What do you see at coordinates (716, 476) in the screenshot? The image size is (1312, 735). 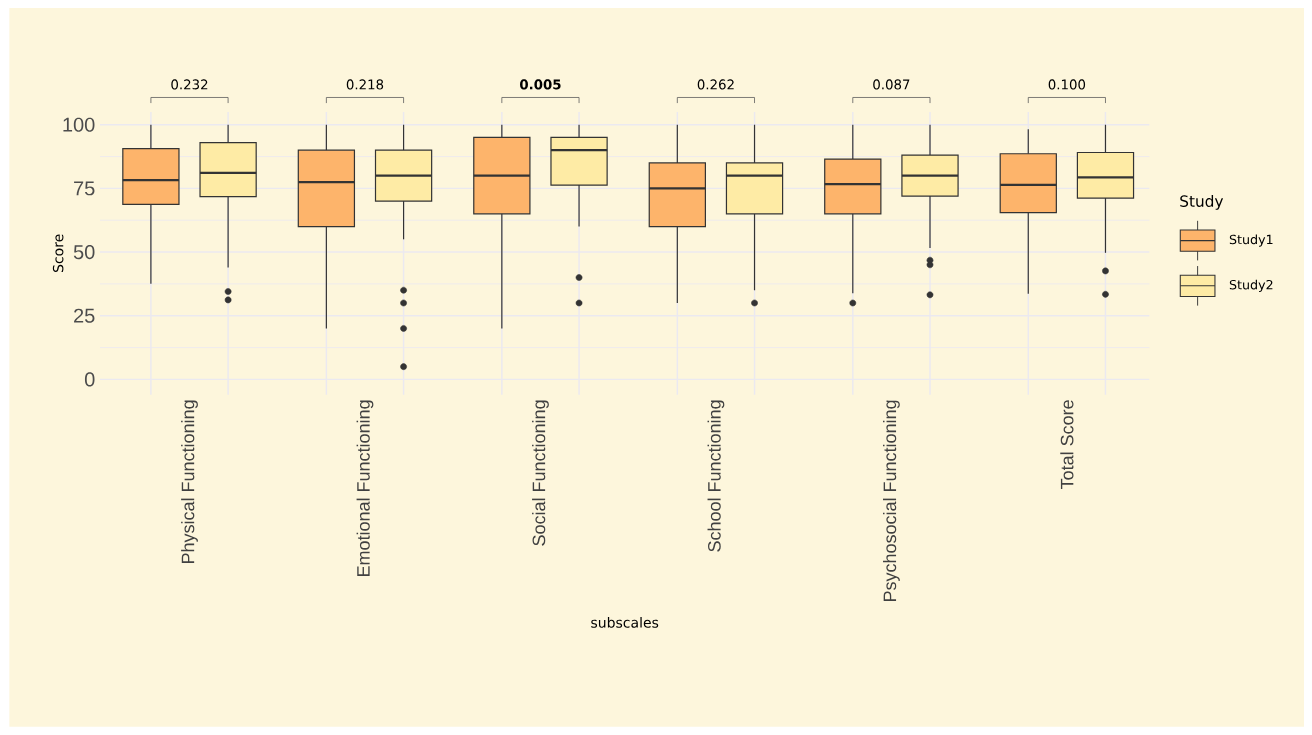 I see `x-tick-label: School Functioning` at bounding box center [716, 476].